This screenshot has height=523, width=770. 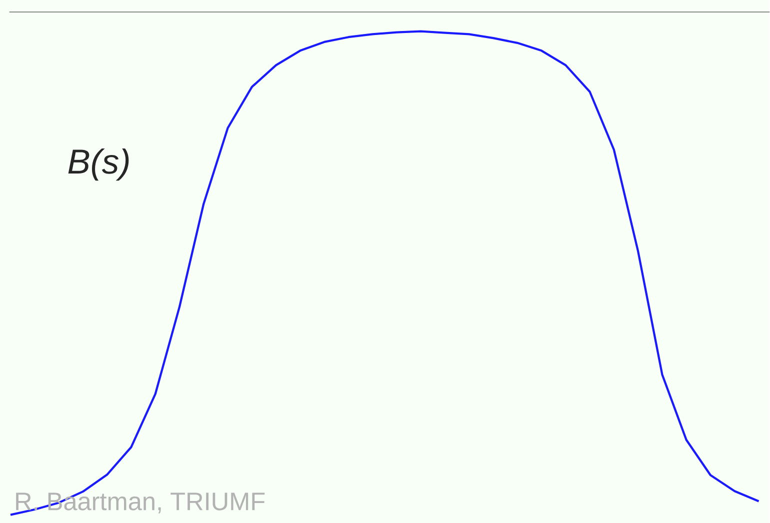 What do you see at coordinates (98, 164) in the screenshot?
I see `text: B(s)` at bounding box center [98, 164].